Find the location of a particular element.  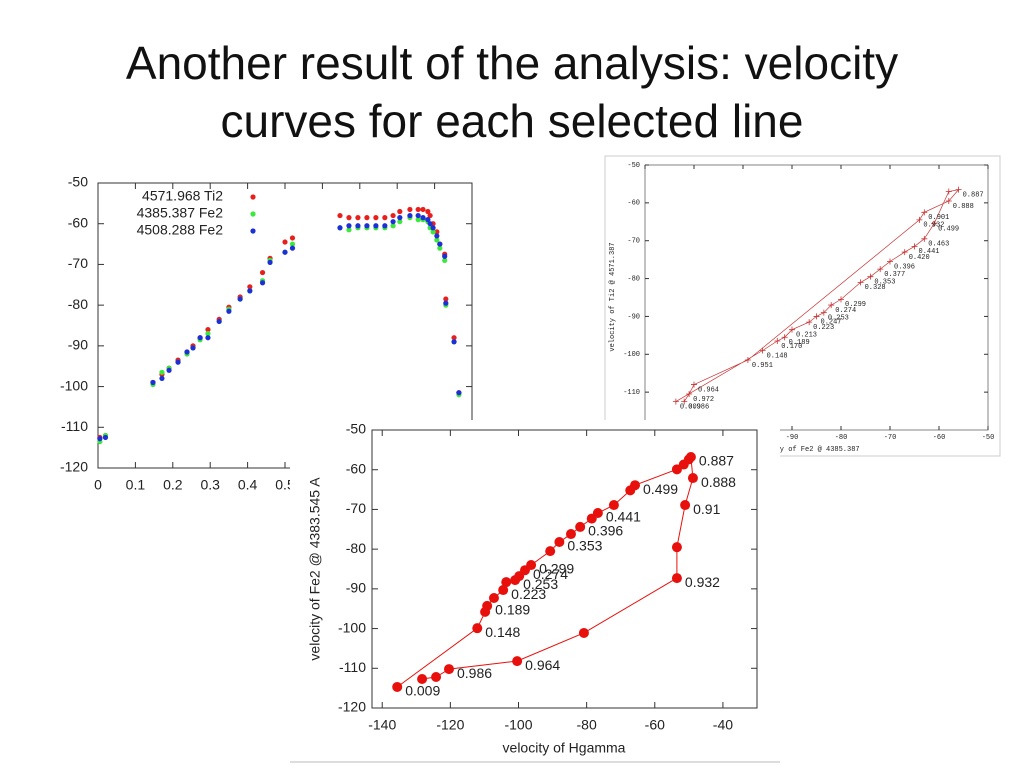

y-axis-label: velocity of Ti2 @ 4571.387 is located at coordinates (613, 296).